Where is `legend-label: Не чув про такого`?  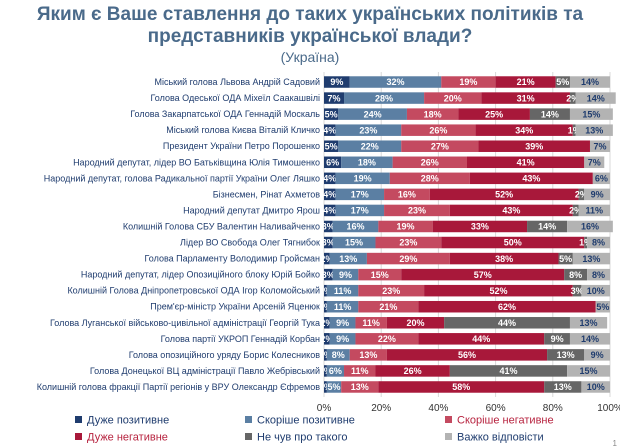 legend-label: Не чув про такого is located at coordinates (302, 438).